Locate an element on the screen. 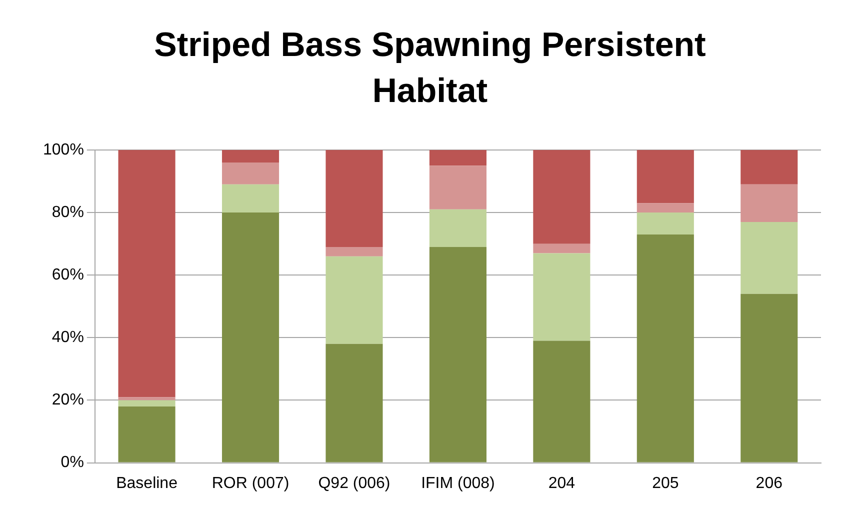 The image size is (861, 516). y-tick-label: 0% is located at coordinates (72, 463).